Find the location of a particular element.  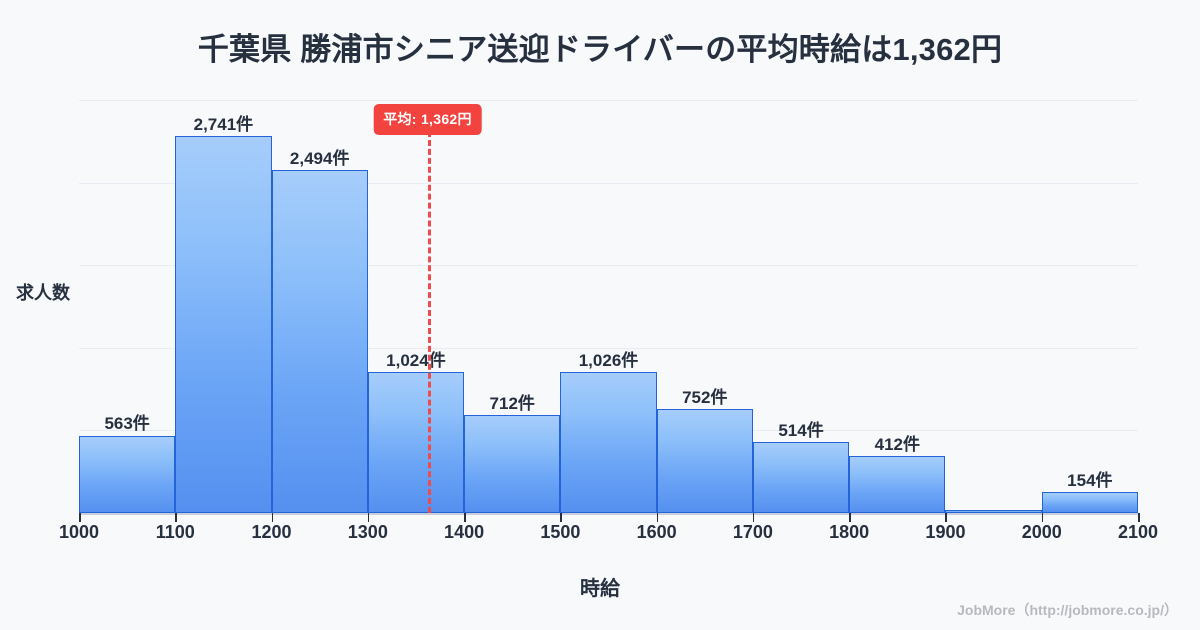

x-axis-tick-label: 1000 is located at coordinates (79, 532).